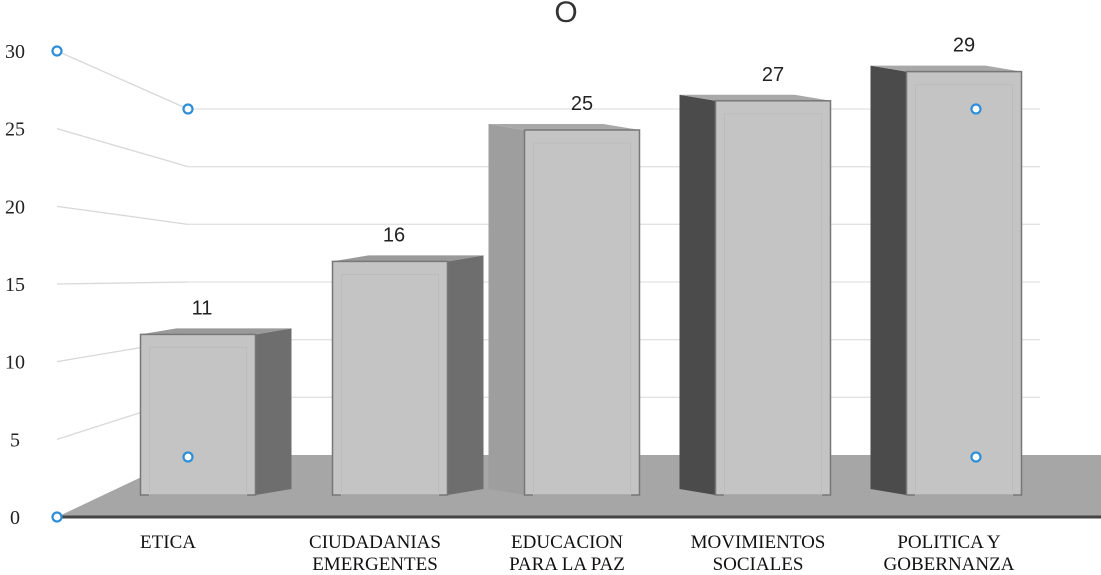 The image size is (1101, 575). What do you see at coordinates (964, 46) in the screenshot?
I see `data-label: 29` at bounding box center [964, 46].